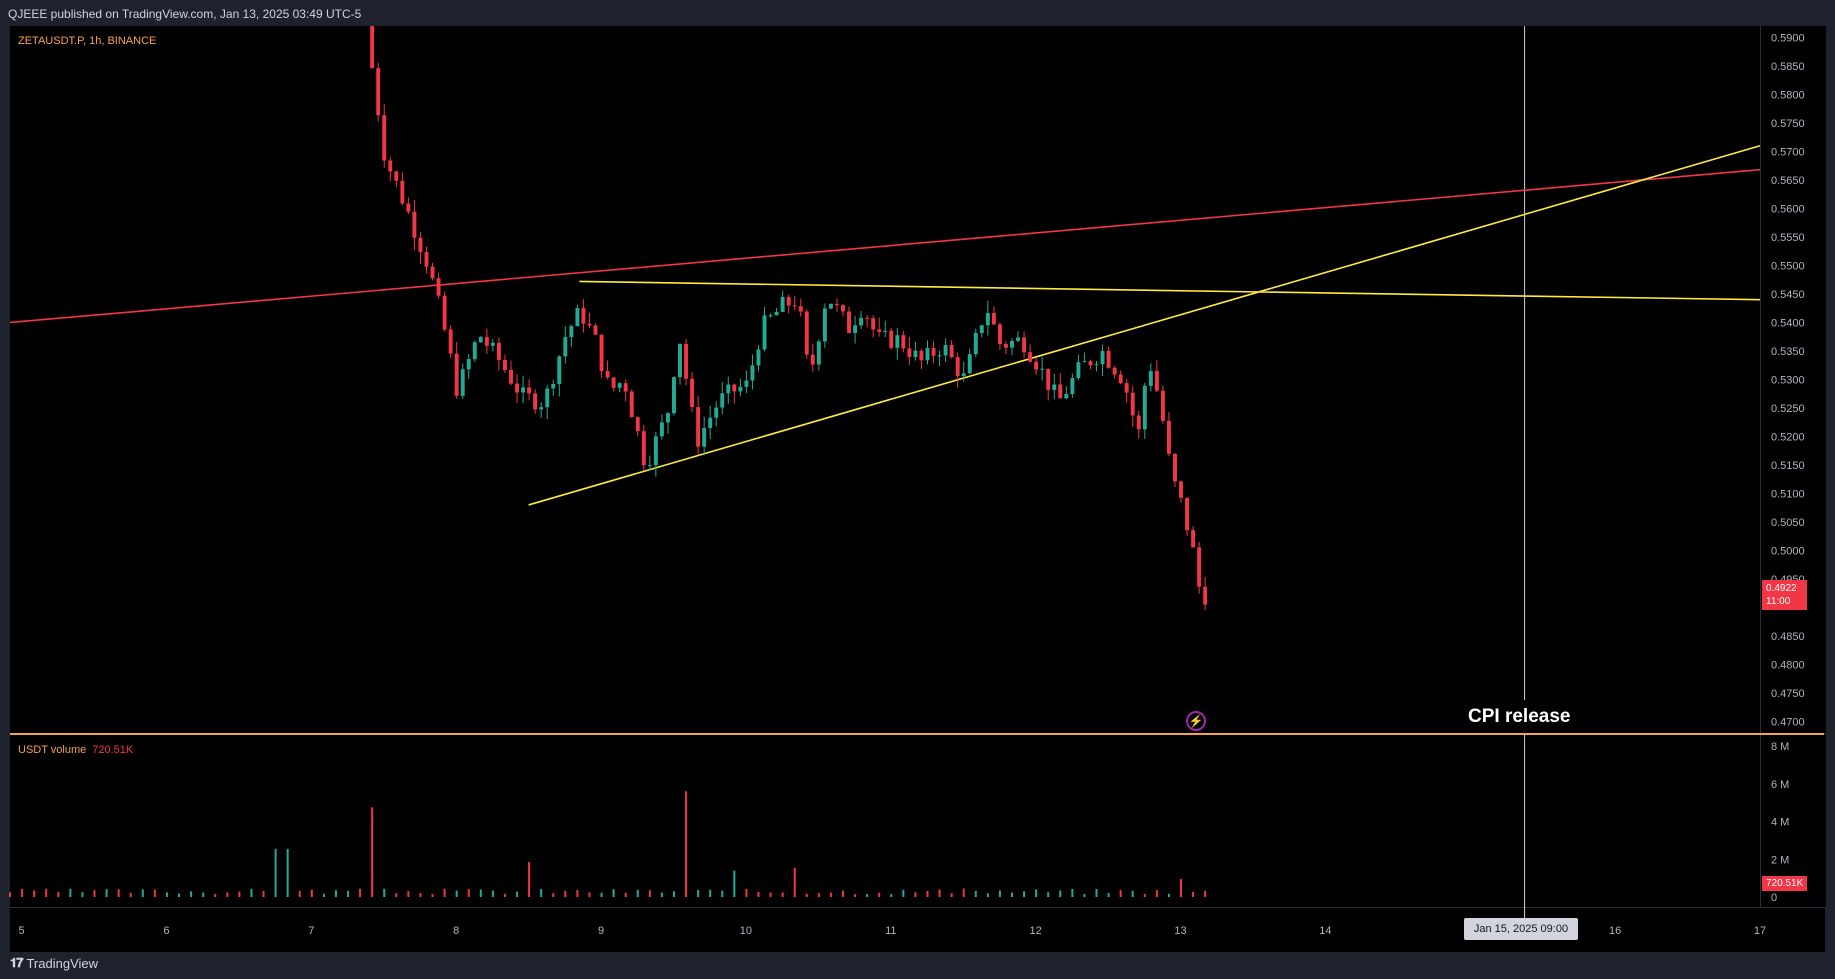 The image size is (1835, 979). Describe the element at coordinates (54, 963) in the screenshot. I see `tradingview-brand: 𝟏𝟕 TradingView` at that location.